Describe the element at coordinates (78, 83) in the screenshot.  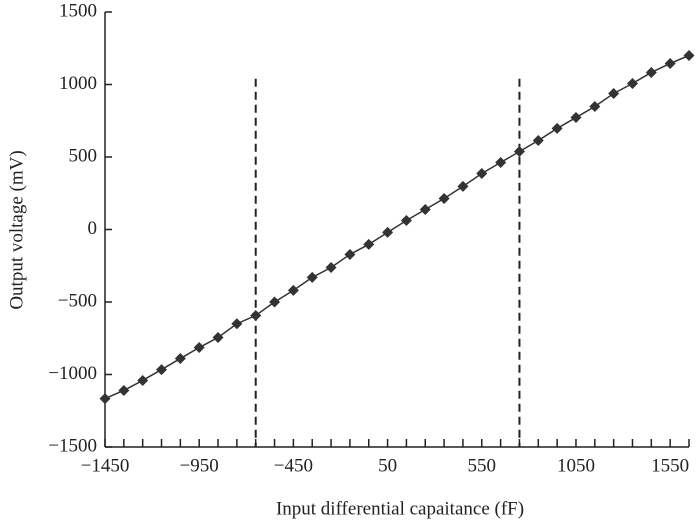
I see `y-tick-label: 1000` at that location.